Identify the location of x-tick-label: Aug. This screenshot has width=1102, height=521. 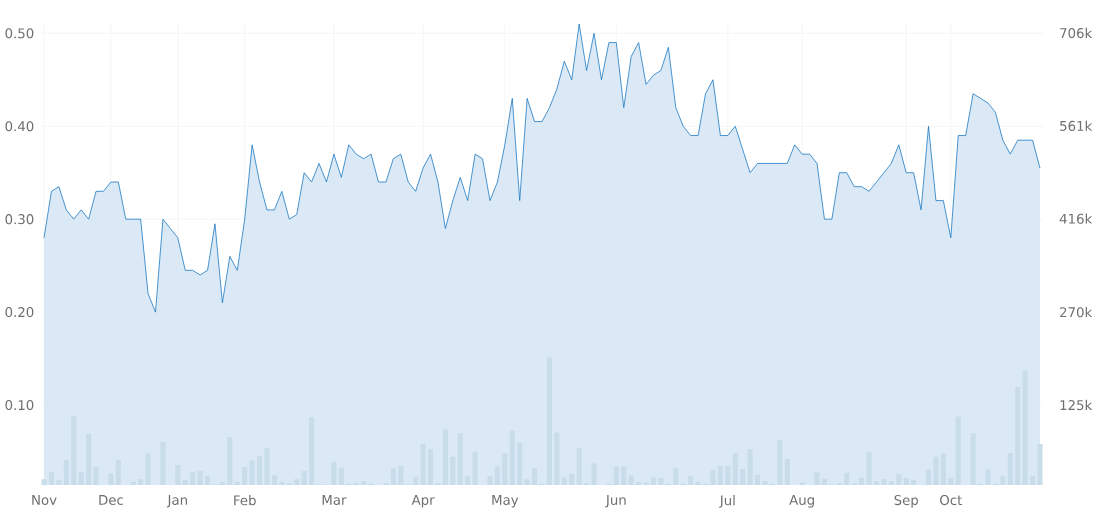
(801, 501).